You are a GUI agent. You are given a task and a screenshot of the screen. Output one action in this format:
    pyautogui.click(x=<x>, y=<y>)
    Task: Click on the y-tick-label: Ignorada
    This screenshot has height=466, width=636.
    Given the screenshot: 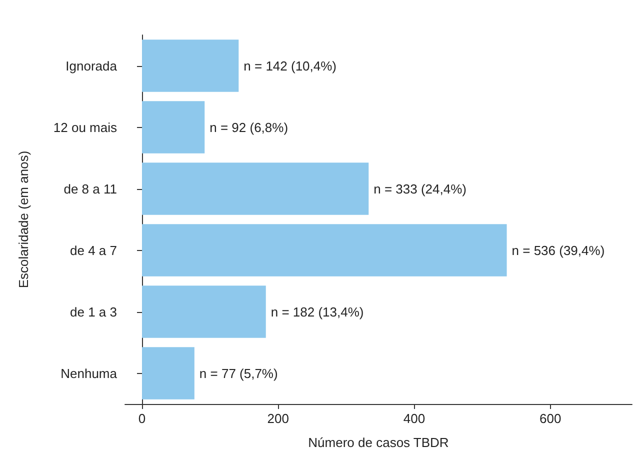 What is the action you would take?
    pyautogui.click(x=92, y=66)
    